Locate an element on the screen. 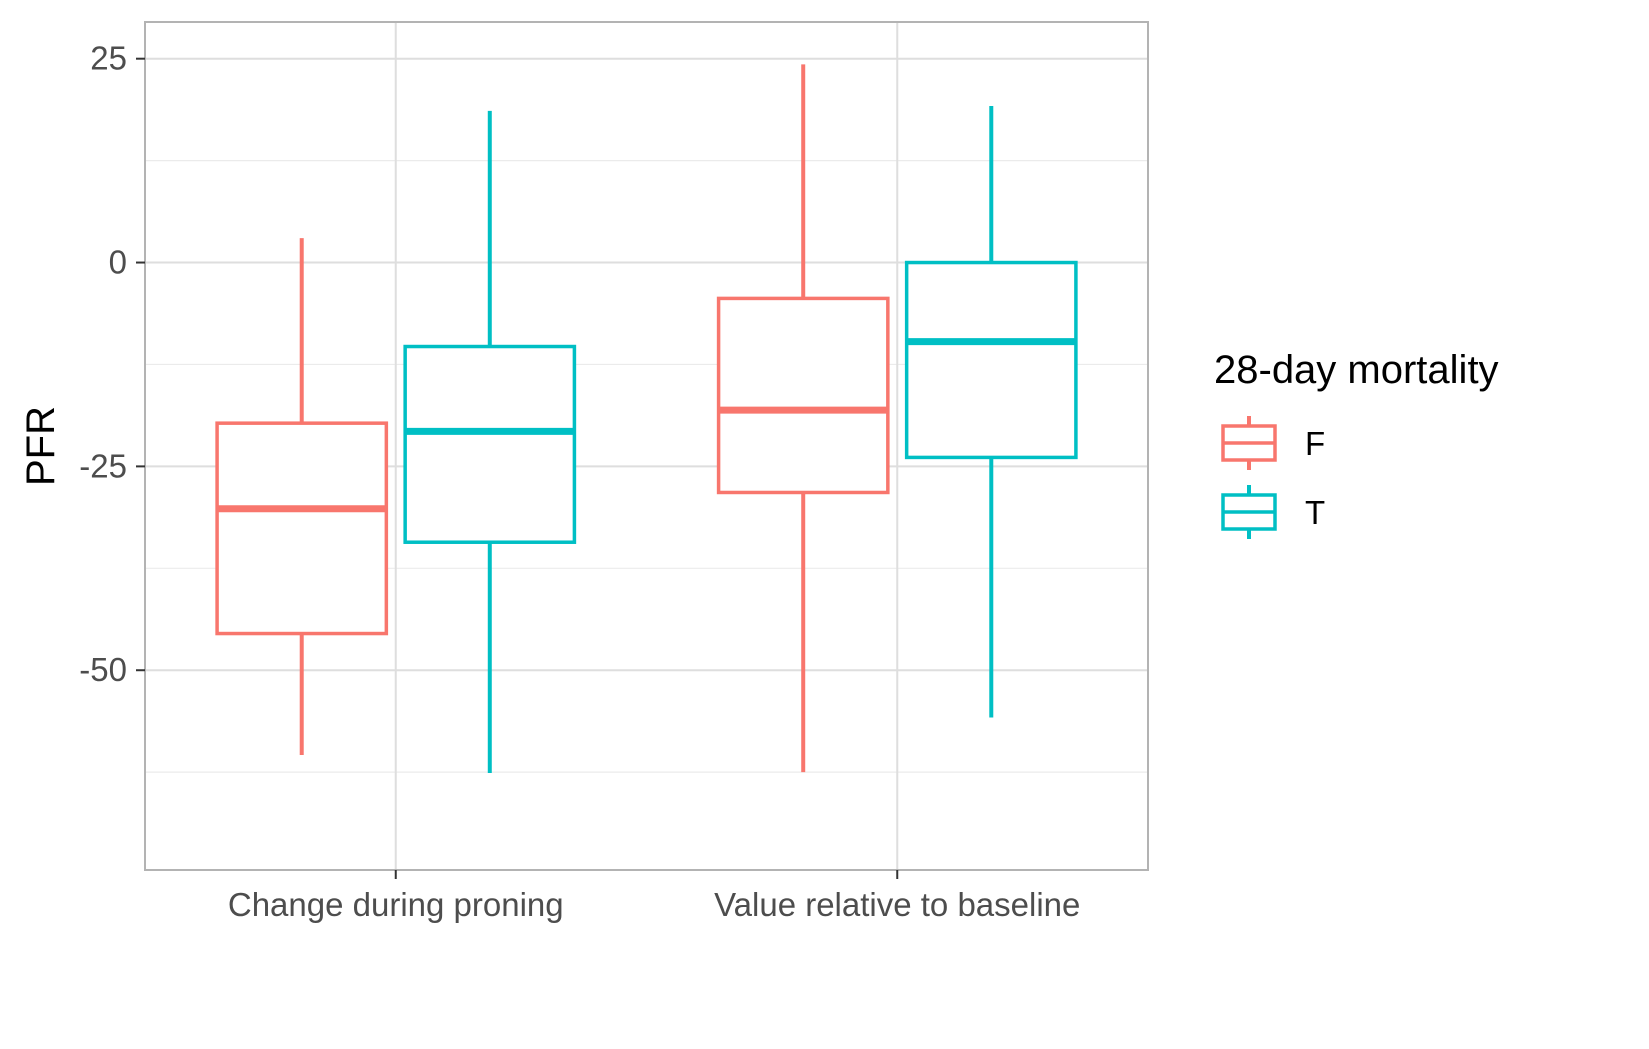 Image resolution: width=1649 pixels, height=1049 pixels. legend-key-F: F is located at coordinates (1273, 443).